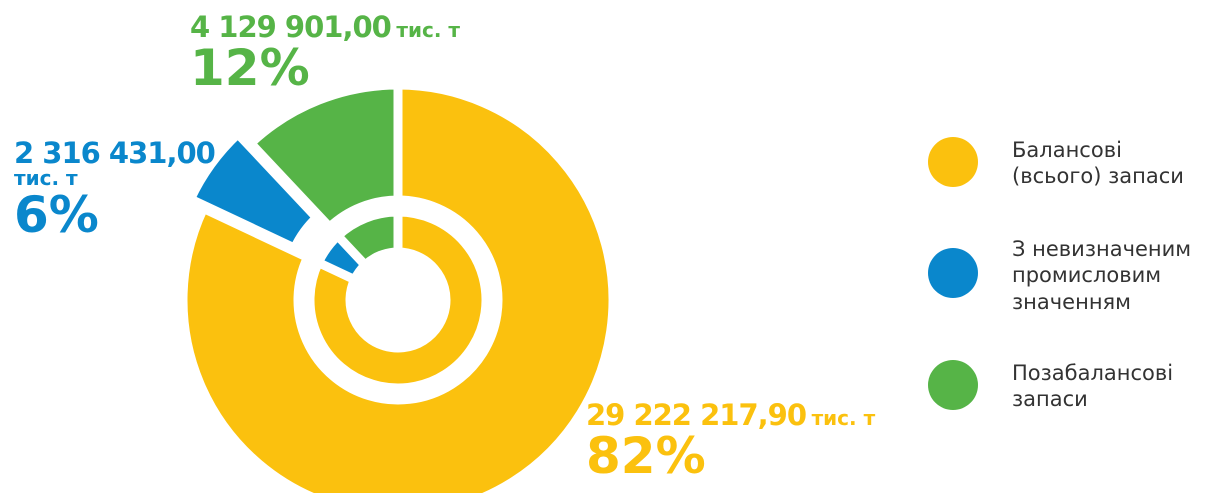  What do you see at coordinates (250, 68) in the screenshot?
I see `percent: 12%` at bounding box center [250, 68].